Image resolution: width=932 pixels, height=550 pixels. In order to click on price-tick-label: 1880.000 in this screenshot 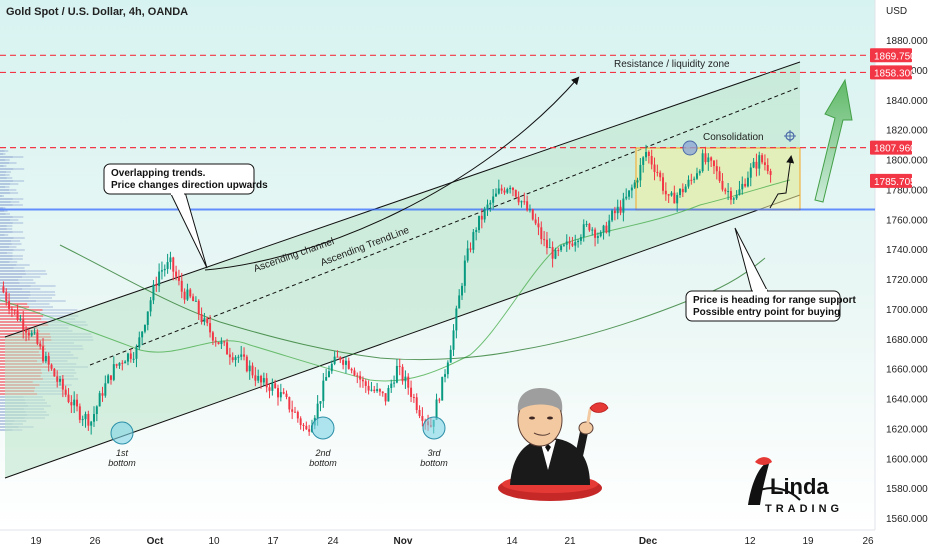, I will do `click(907, 41)`.